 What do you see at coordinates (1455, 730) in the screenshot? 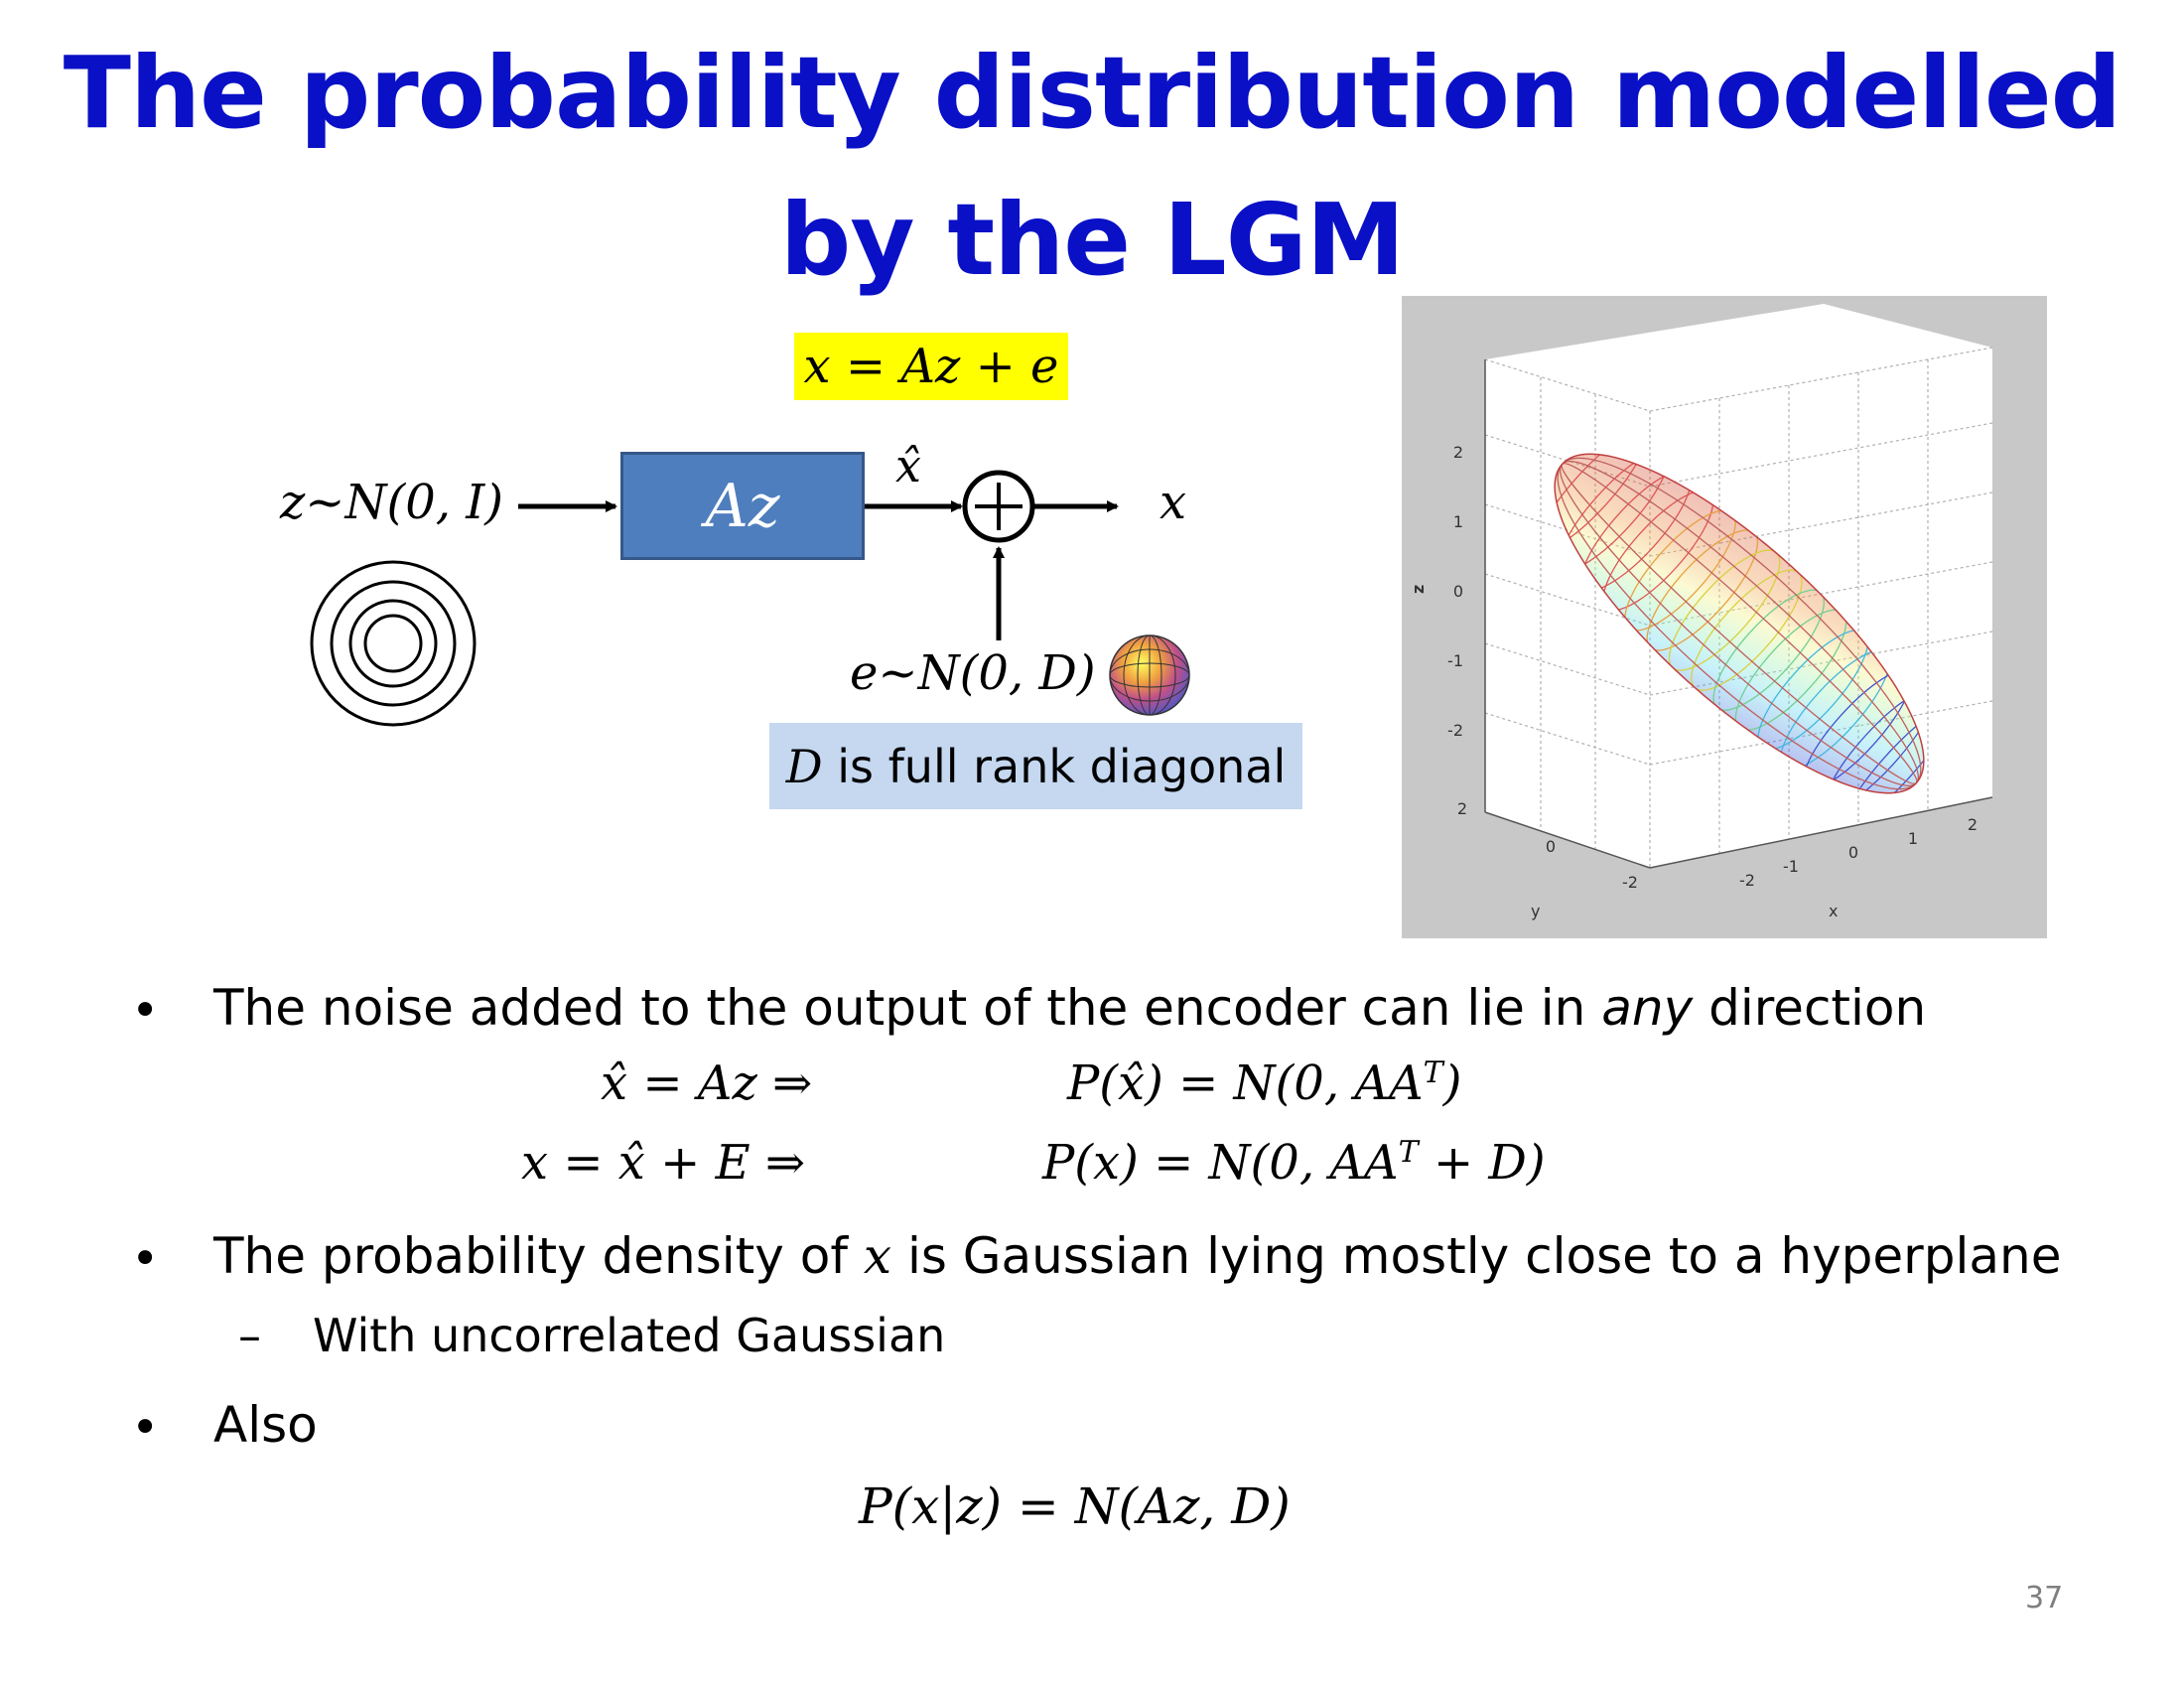
I see `z-tick: -2` at bounding box center [1455, 730].